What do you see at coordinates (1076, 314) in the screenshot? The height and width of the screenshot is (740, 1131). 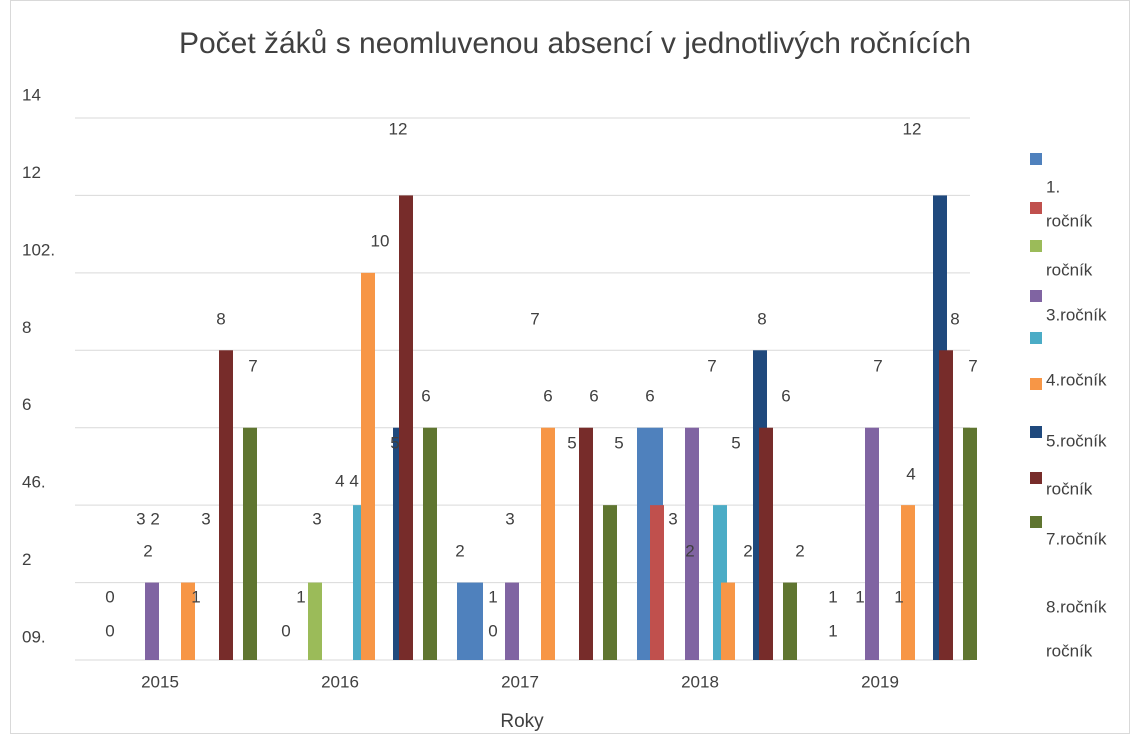 I see `legend-label: 3.ročník` at bounding box center [1076, 314].